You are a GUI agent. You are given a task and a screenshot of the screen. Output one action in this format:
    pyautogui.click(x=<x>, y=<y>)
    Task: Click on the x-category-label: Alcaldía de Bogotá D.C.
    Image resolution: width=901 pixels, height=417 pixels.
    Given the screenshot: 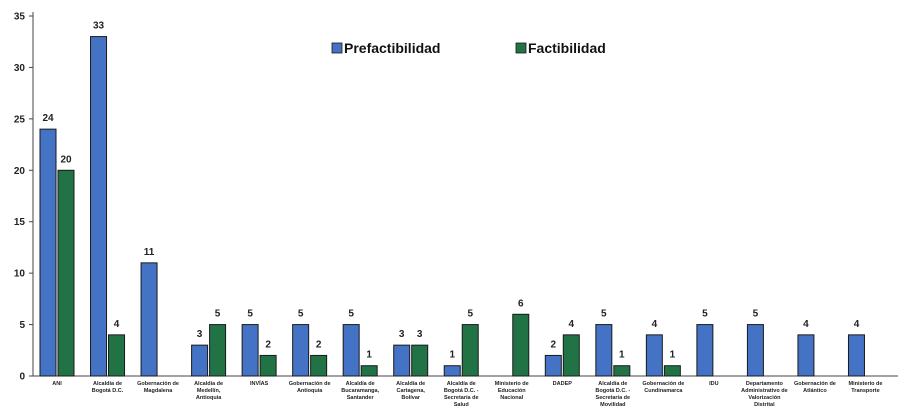 What is the action you would take?
    pyautogui.click(x=108, y=387)
    